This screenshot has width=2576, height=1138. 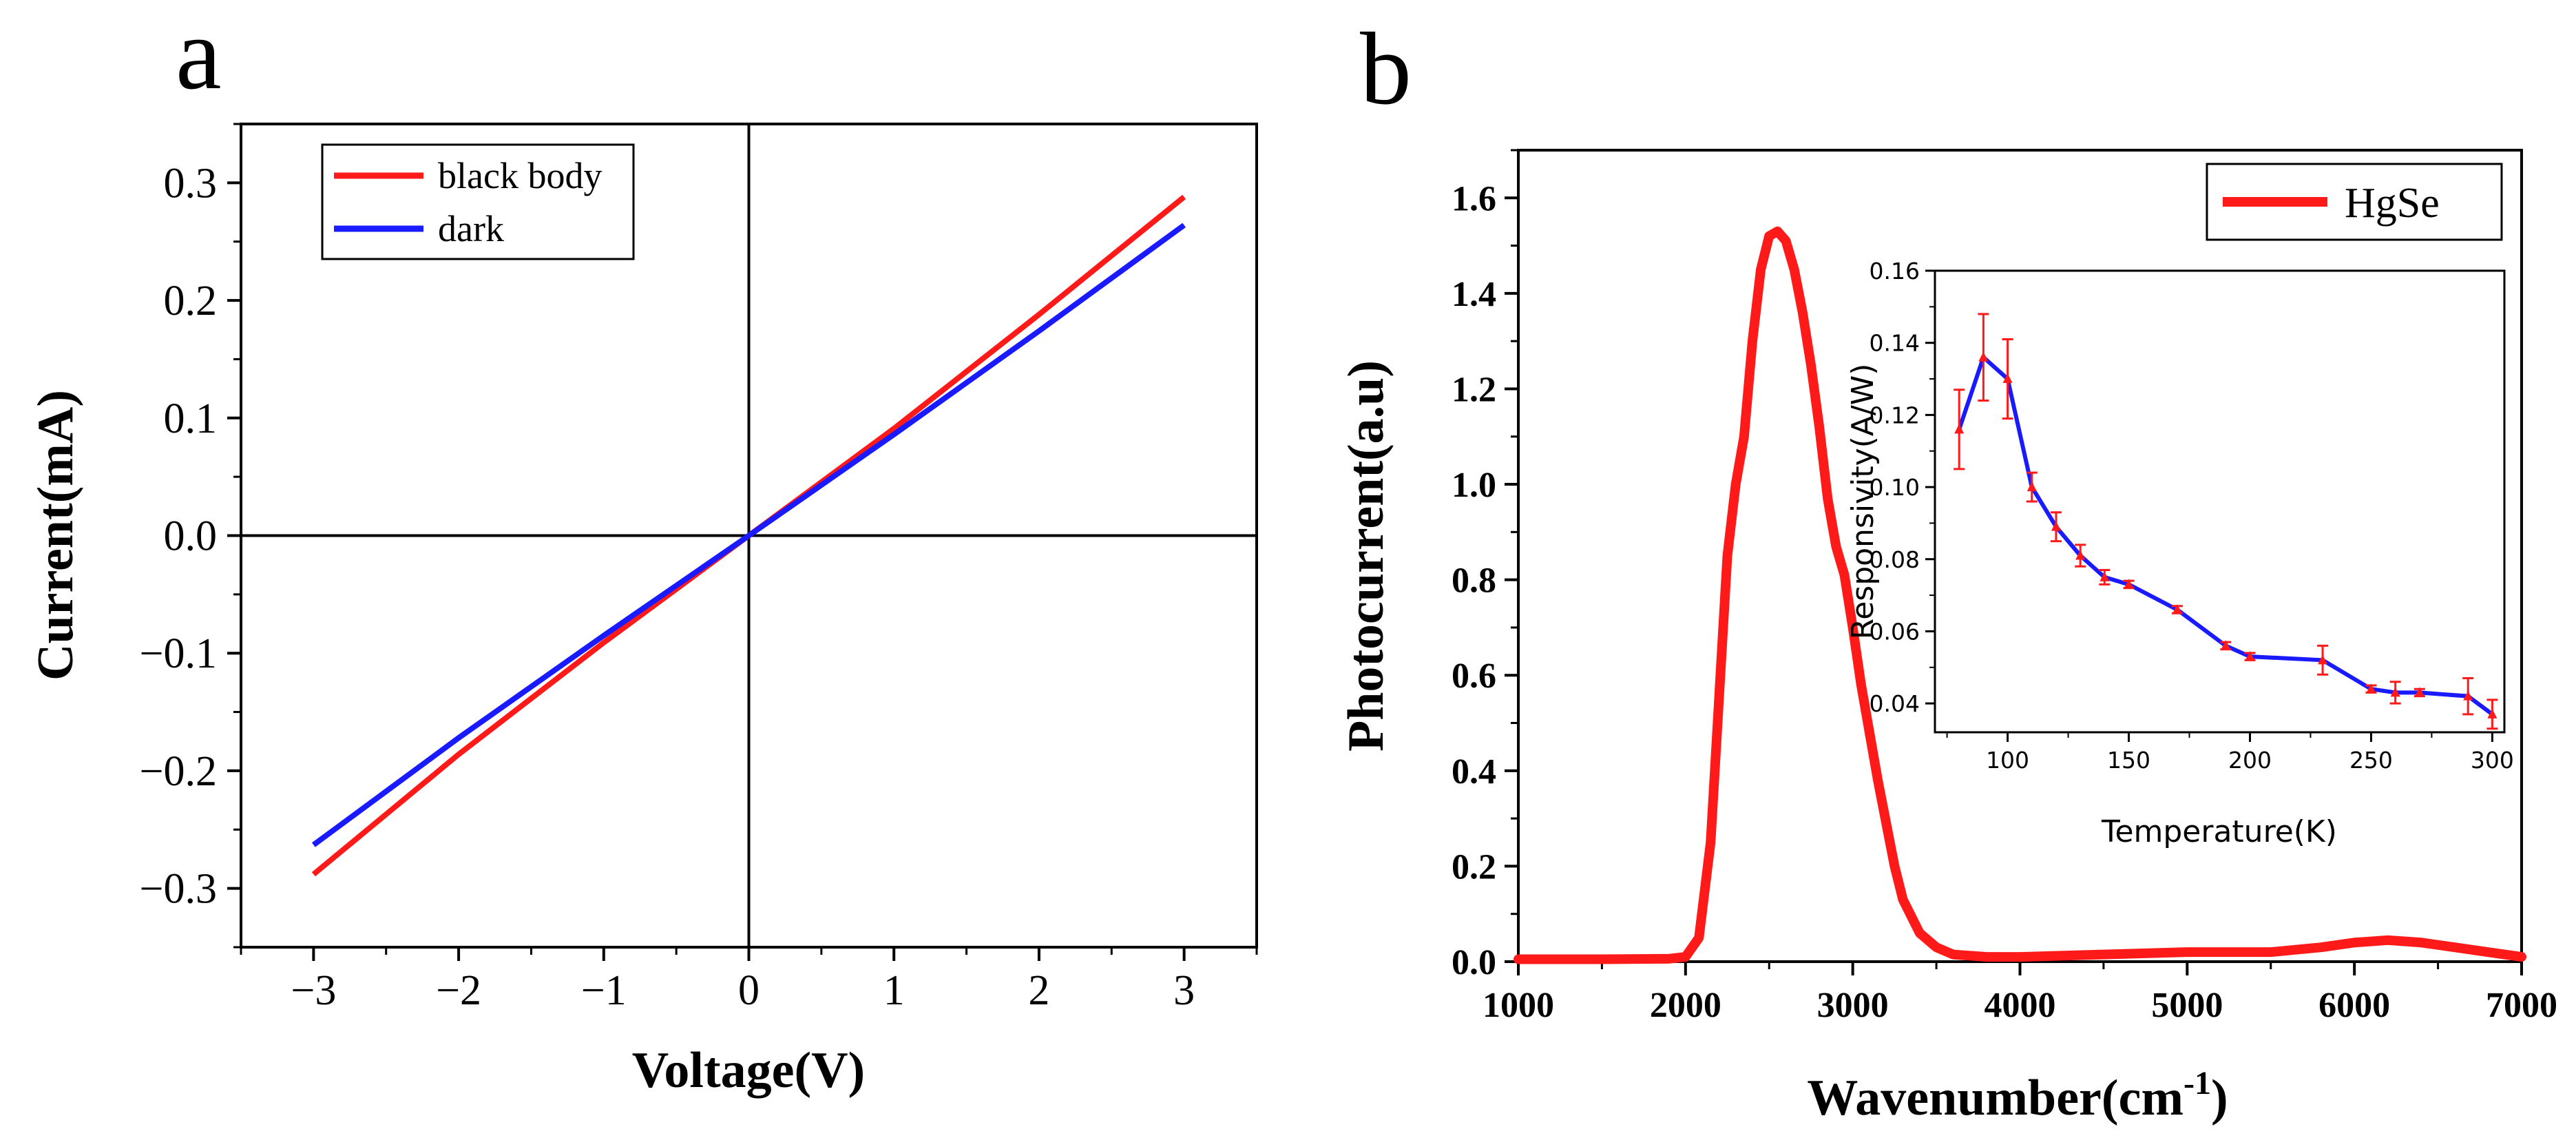 What do you see at coordinates (1038, 990) in the screenshot?
I see `x-tick-label: 2` at bounding box center [1038, 990].